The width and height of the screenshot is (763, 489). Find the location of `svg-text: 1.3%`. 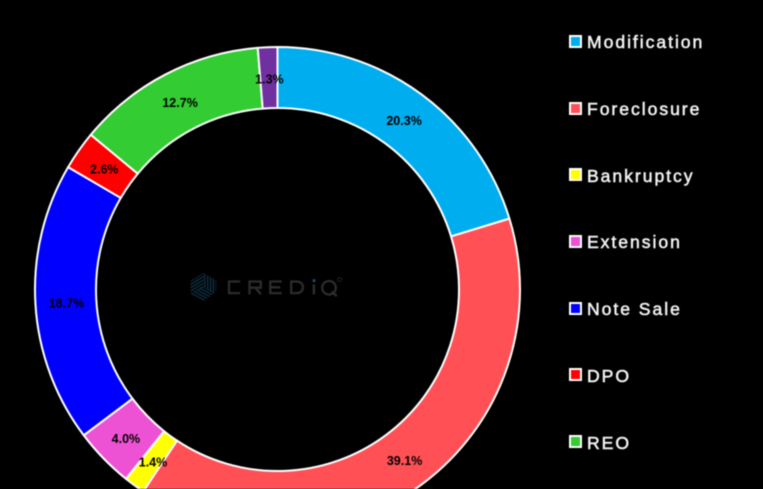

svg-text: 1.3% is located at coordinates (269, 79).